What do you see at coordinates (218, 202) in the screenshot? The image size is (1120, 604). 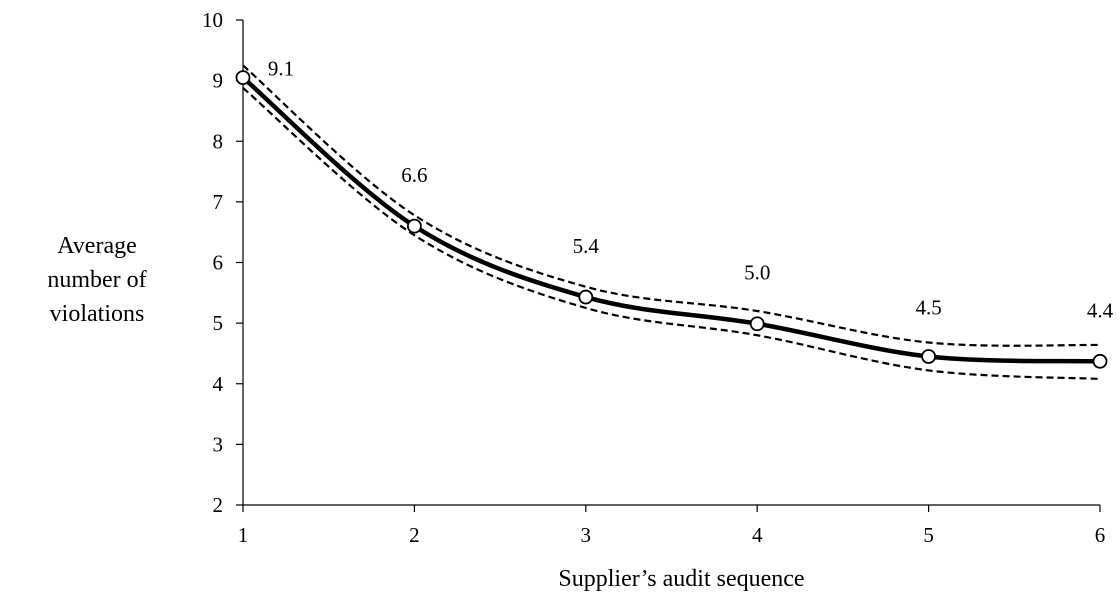 I see `y-tick-label: 7` at bounding box center [218, 202].